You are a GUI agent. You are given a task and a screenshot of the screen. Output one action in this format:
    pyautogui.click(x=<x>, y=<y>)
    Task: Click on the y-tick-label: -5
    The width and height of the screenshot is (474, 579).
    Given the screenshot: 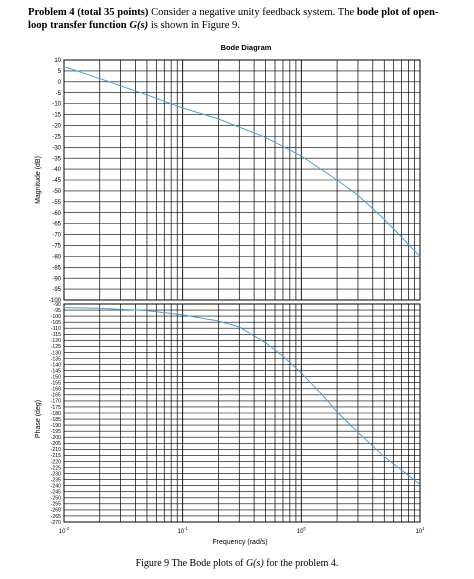 What is the action you would take?
    pyautogui.click(x=59, y=94)
    